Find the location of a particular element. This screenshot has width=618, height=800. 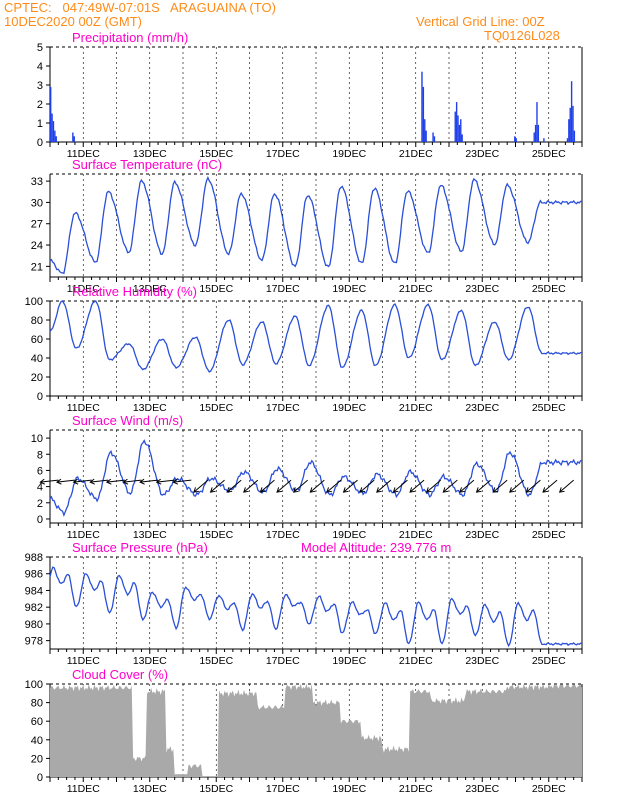

model-altitude: Model Altitude: 239.776 m is located at coordinates (376, 547).